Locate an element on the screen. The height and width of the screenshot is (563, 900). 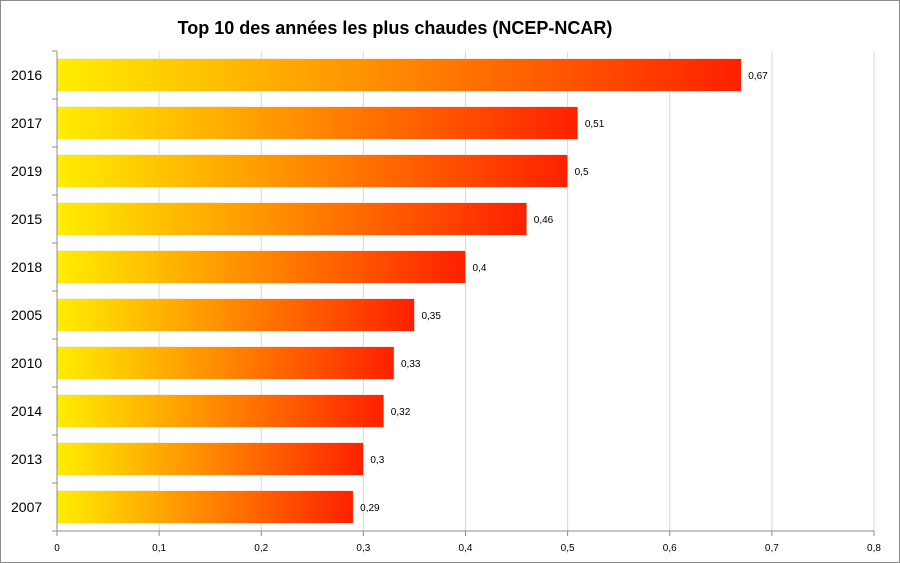
x-tick-label-3: 0,3 is located at coordinates (363, 548).